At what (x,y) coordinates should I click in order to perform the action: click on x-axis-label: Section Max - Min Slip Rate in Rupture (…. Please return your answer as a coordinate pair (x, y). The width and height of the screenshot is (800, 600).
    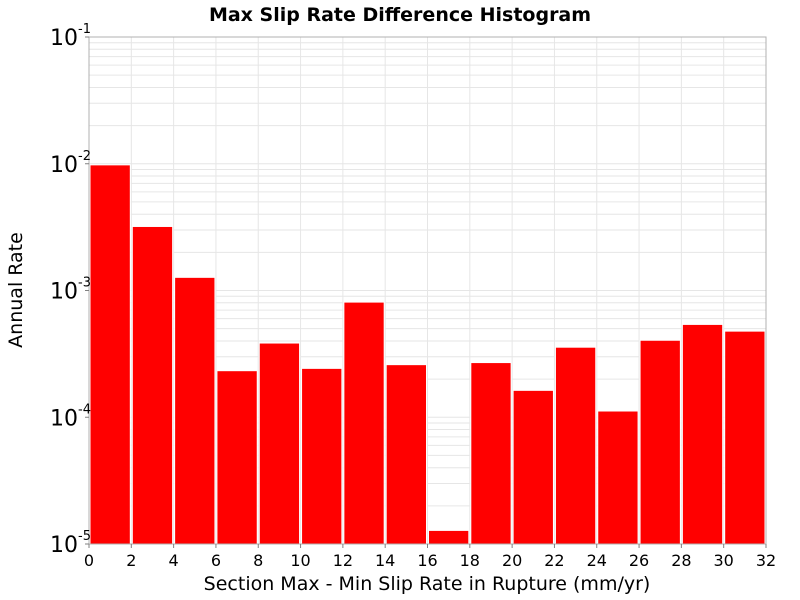
    Looking at the image, I should click on (427, 584).